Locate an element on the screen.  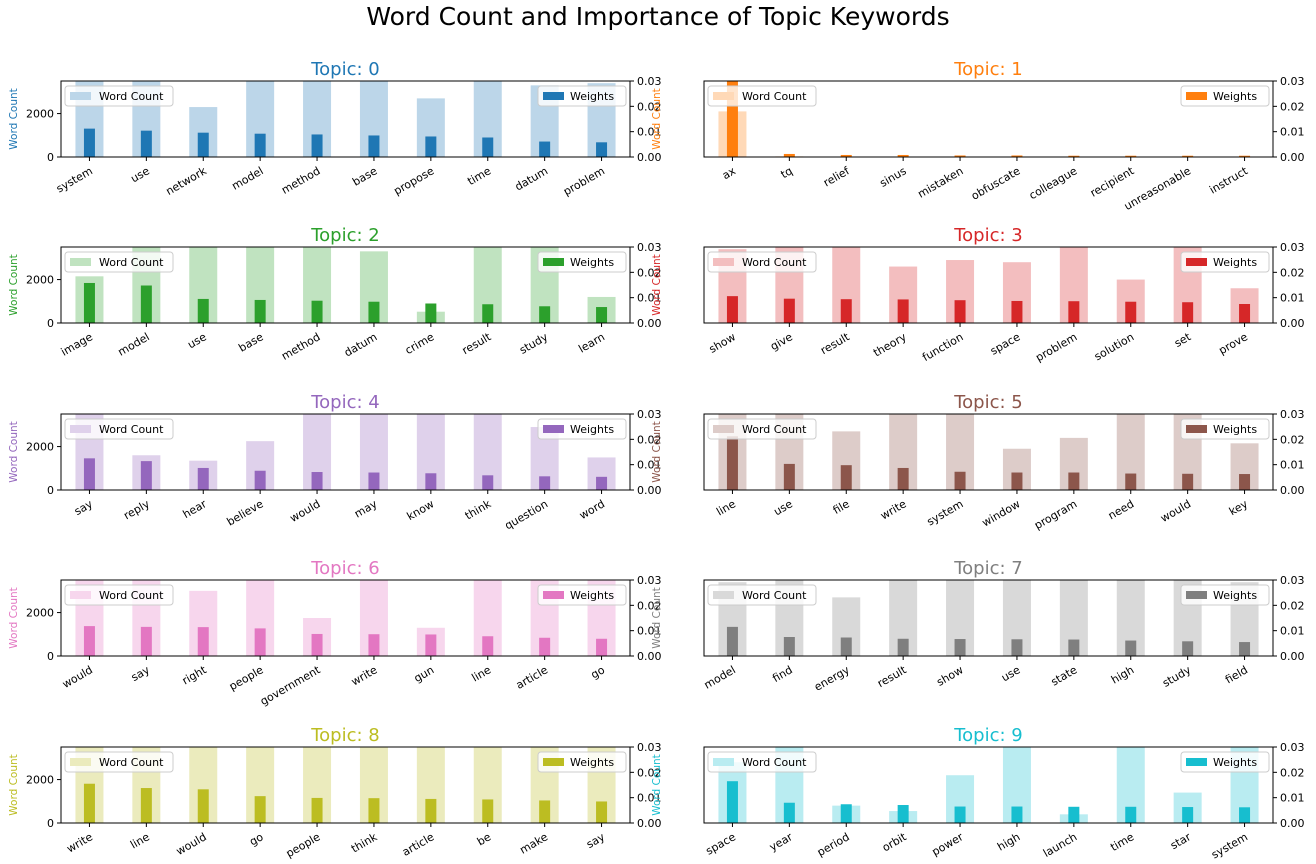
x-tick-label: propose is located at coordinates (414, 180).